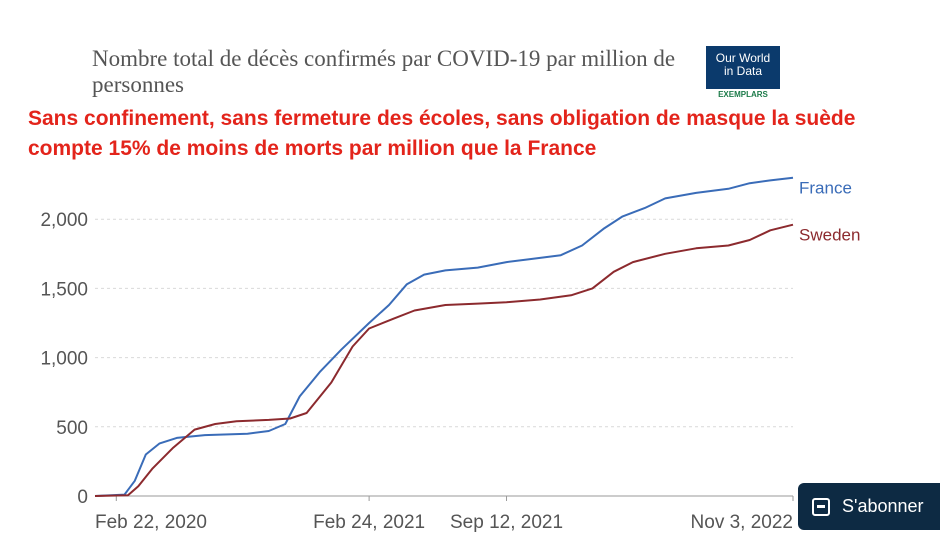 Image resolution: width=940 pixels, height=554 pixels. What do you see at coordinates (82, 497) in the screenshot?
I see `y-tick-label: 0` at bounding box center [82, 497].